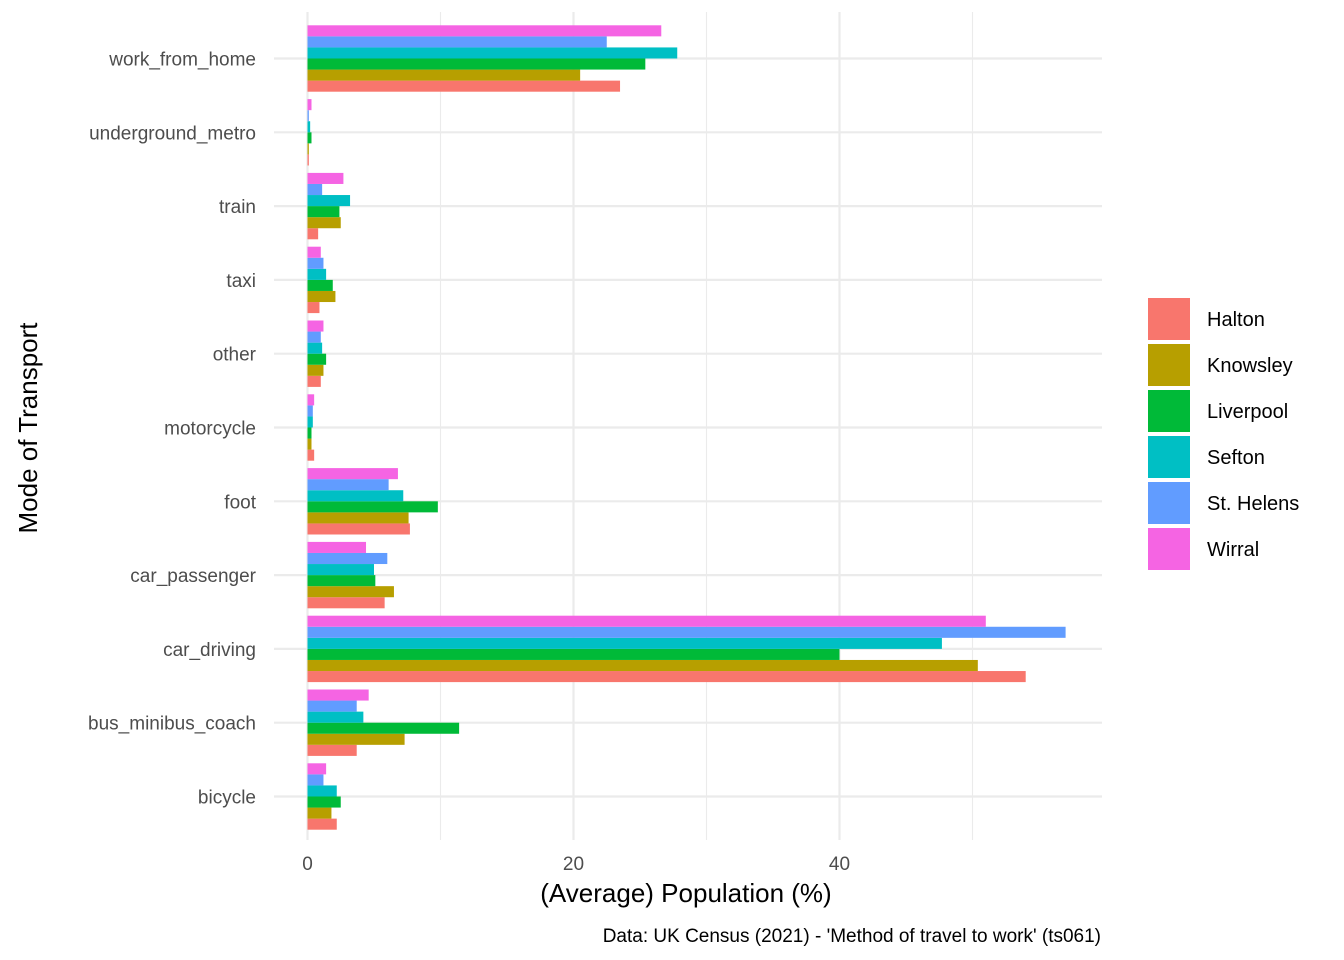 The image size is (1344, 960). I want to click on bar-train-halton, so click(313, 234).